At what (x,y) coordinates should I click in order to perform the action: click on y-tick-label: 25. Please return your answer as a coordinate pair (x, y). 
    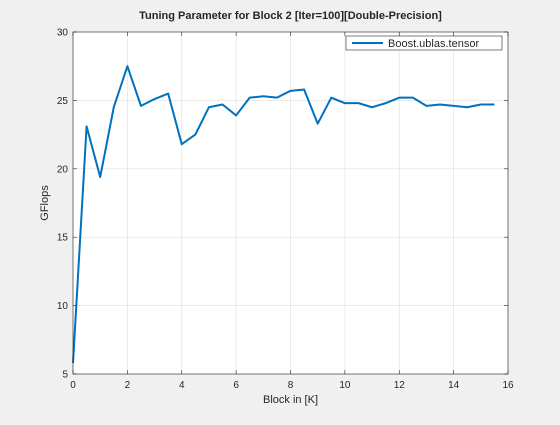
    Looking at the image, I should click on (63, 101).